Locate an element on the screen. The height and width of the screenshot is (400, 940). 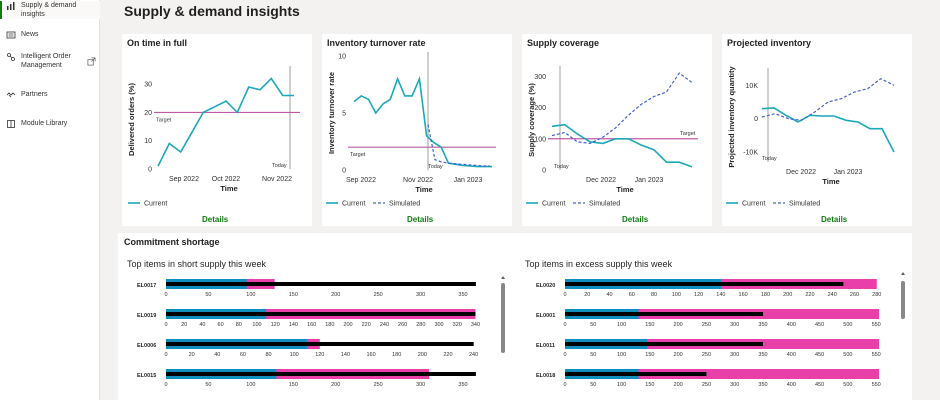
y-axis-title: Projected inventory quantity is located at coordinates (731, 117).